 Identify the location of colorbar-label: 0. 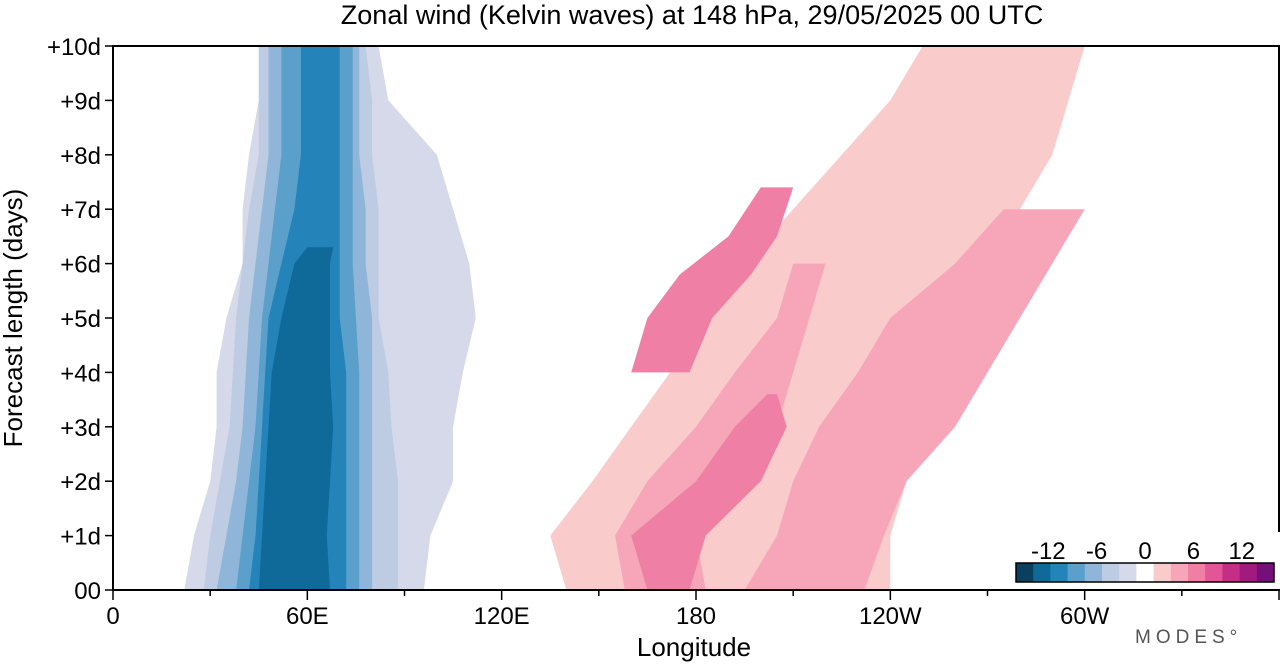
(1144, 551).